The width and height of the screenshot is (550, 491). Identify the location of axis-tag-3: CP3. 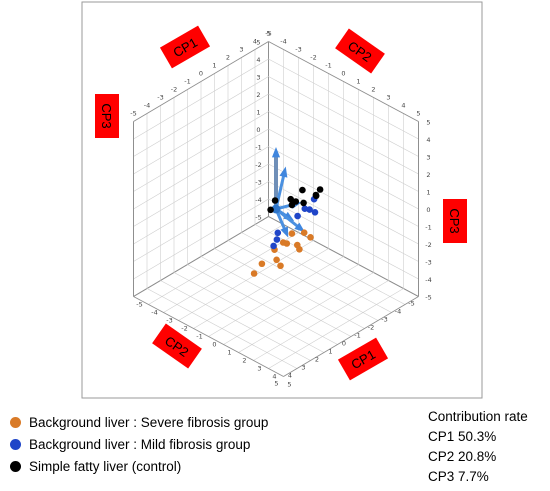
(107, 116).